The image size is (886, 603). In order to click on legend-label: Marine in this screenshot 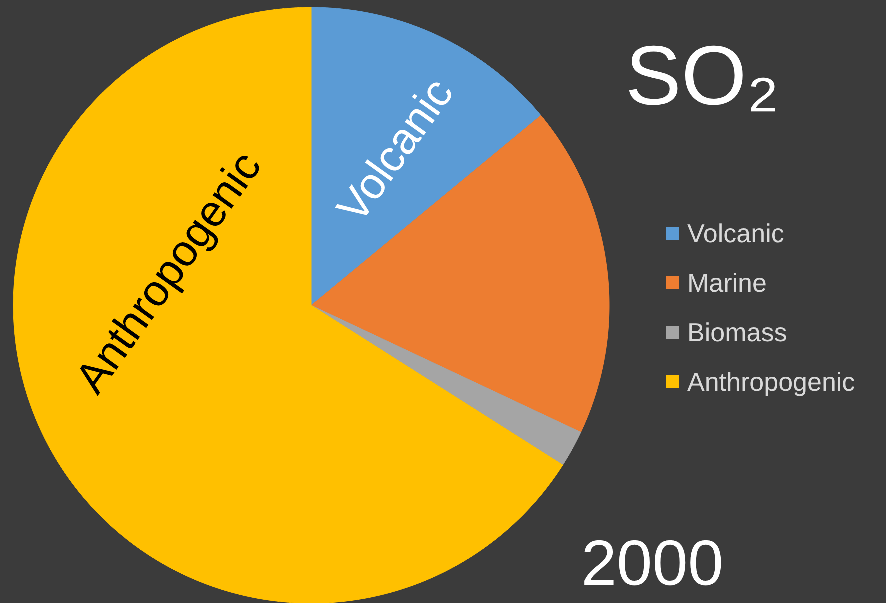, I will do `click(727, 283)`.